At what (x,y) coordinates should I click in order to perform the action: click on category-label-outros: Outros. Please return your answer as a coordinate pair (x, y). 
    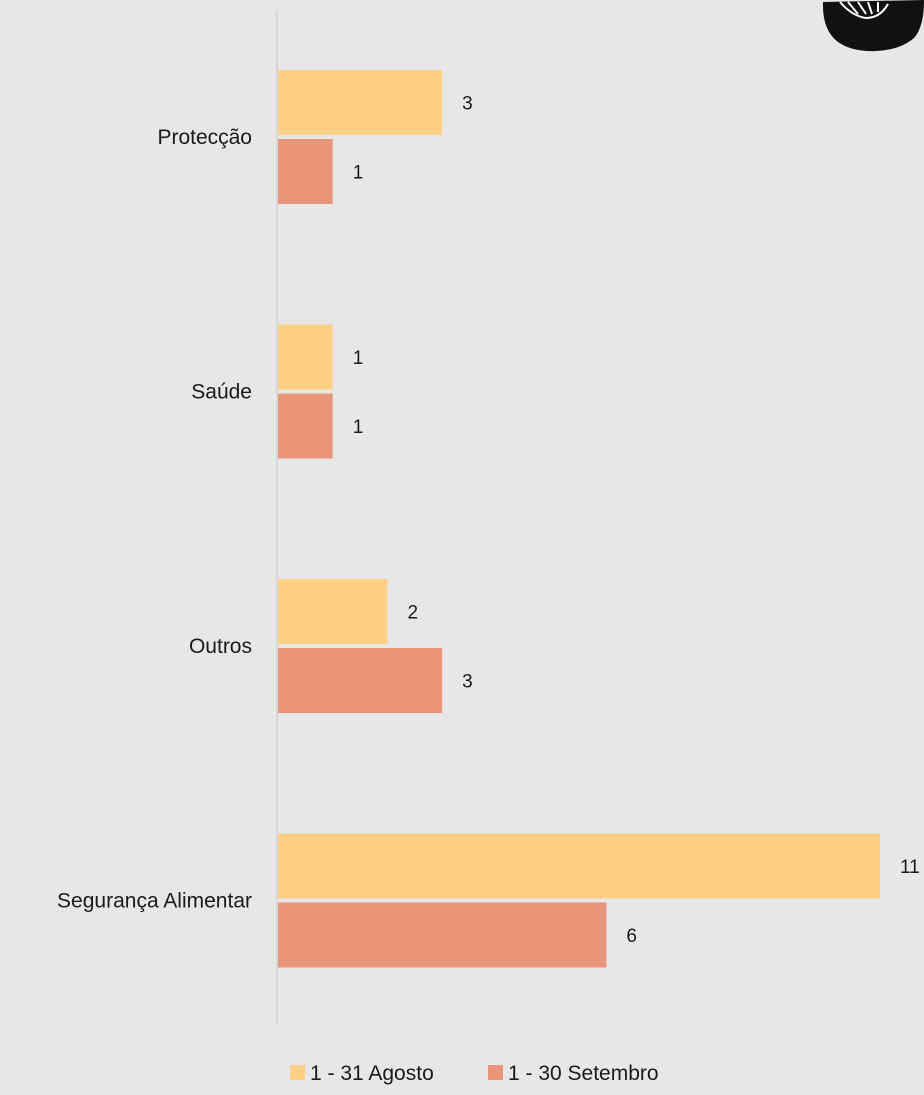
    Looking at the image, I should click on (220, 646).